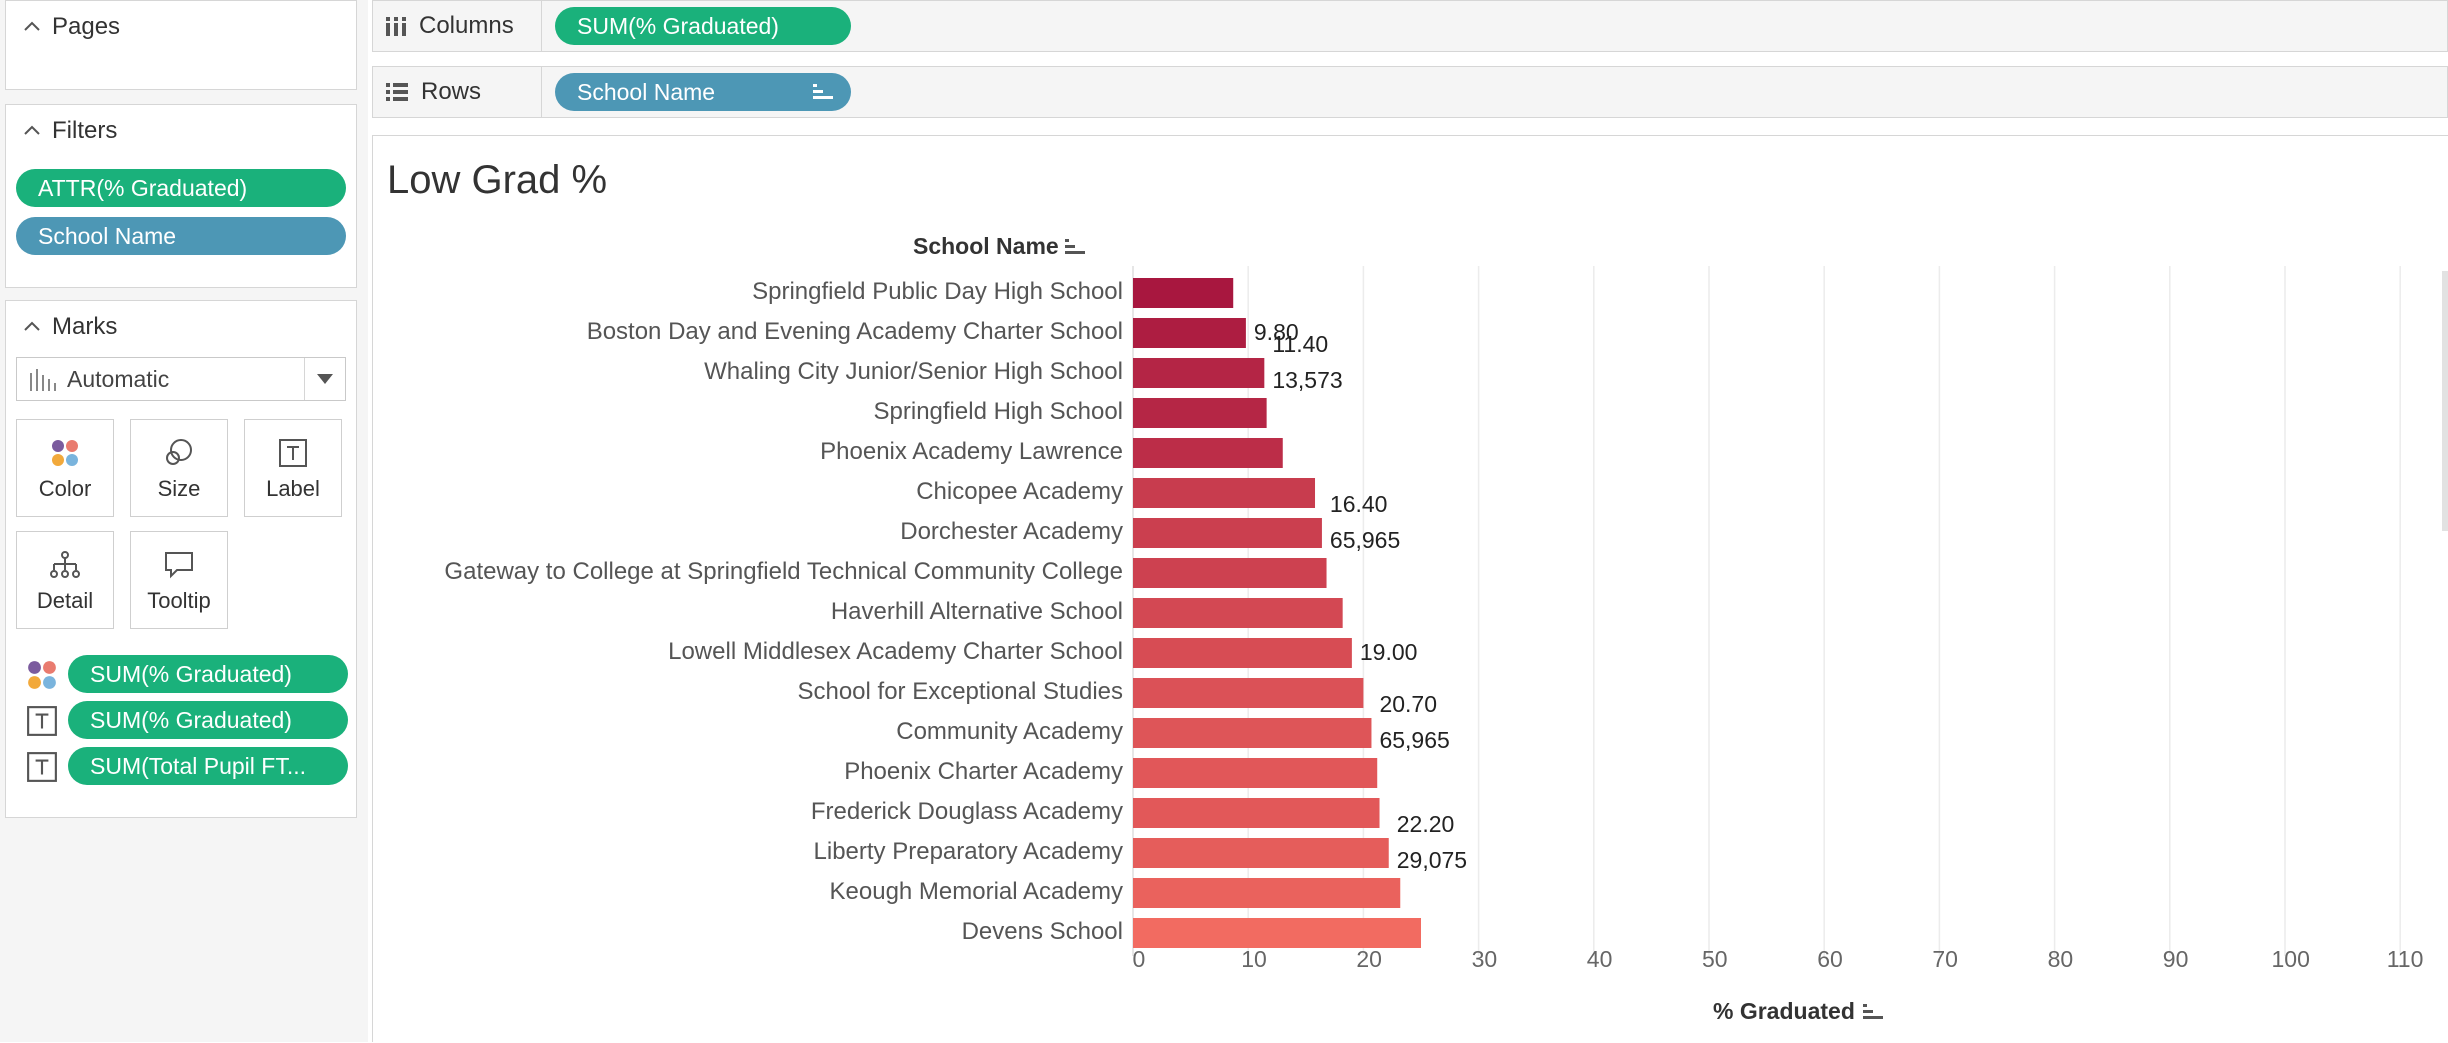 The width and height of the screenshot is (2448, 1043). I want to click on marks-field-label-grad: SUM(% Graduated), so click(208, 720).